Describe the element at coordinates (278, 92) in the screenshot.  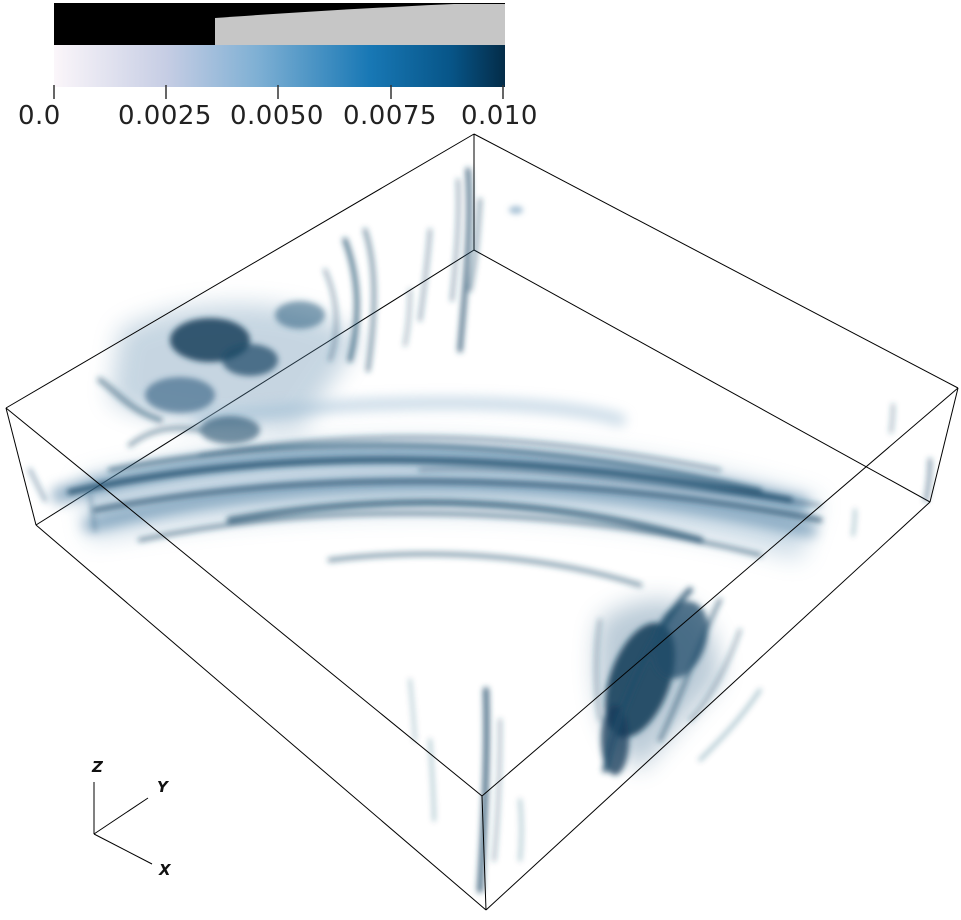
I see `colorbar-ticks` at that location.